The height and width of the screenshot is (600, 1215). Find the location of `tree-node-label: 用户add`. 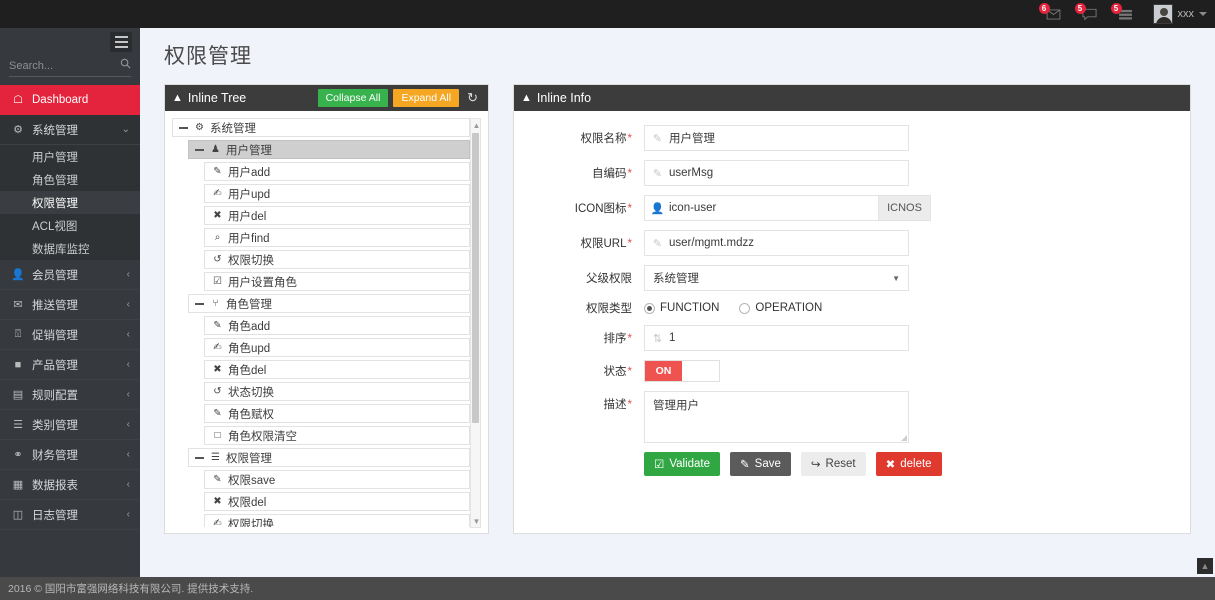

tree-node-label: 用户add is located at coordinates (249, 172).